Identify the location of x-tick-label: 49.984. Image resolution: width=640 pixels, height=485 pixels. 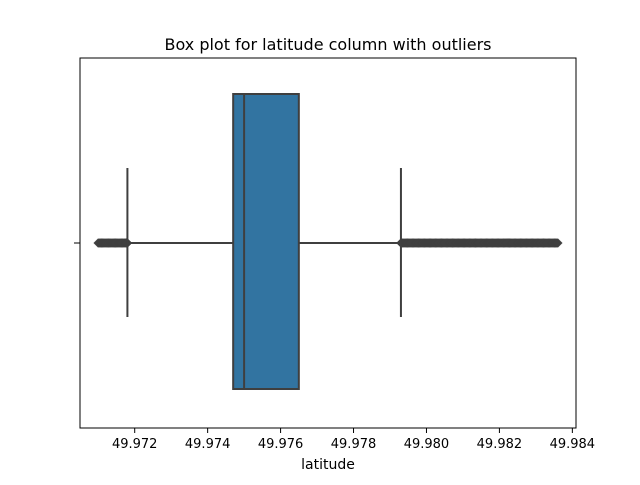
(573, 444).